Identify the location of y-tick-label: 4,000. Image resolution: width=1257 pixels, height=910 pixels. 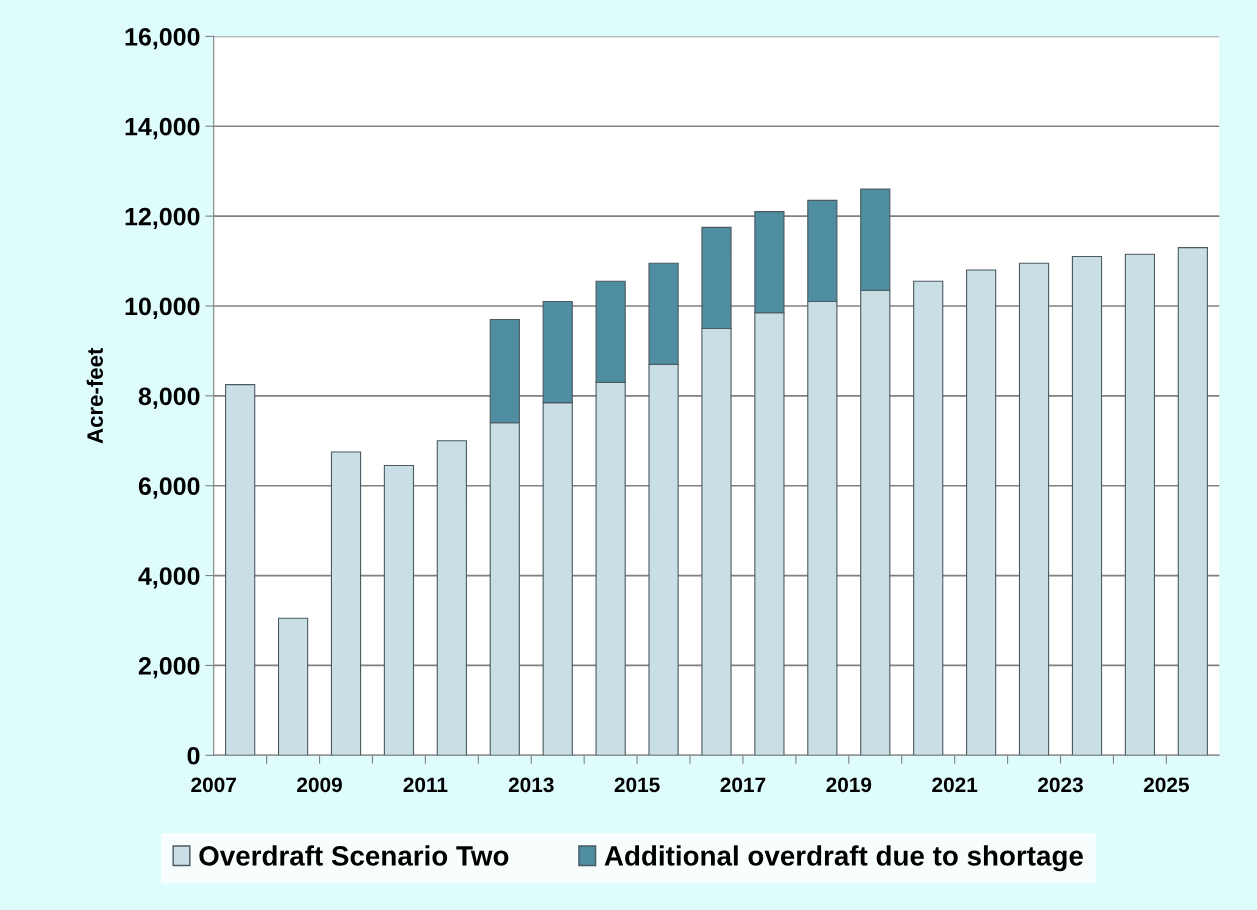
(169, 578).